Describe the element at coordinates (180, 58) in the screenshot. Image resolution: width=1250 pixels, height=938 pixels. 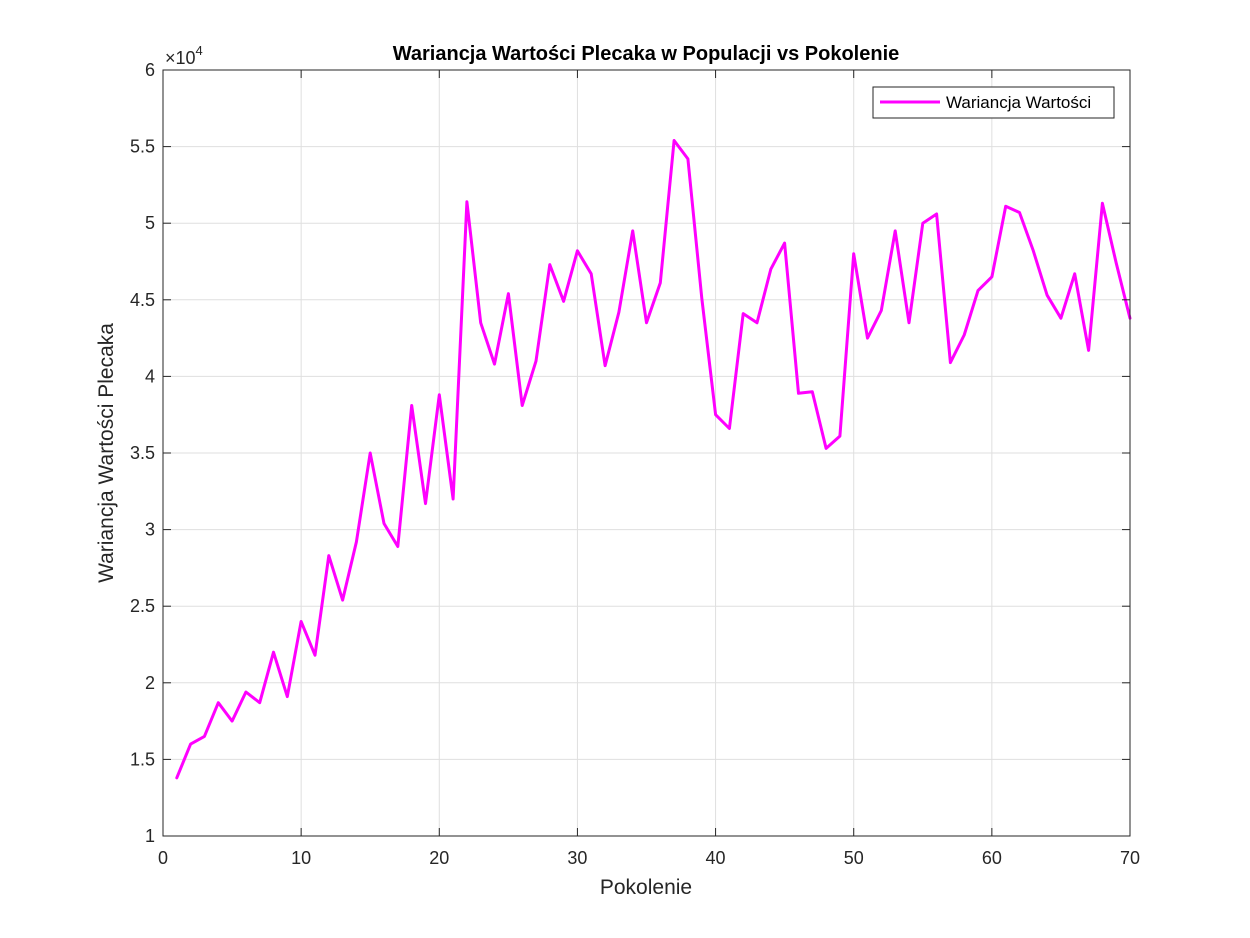
I see `y-exponent-base: ×10` at that location.